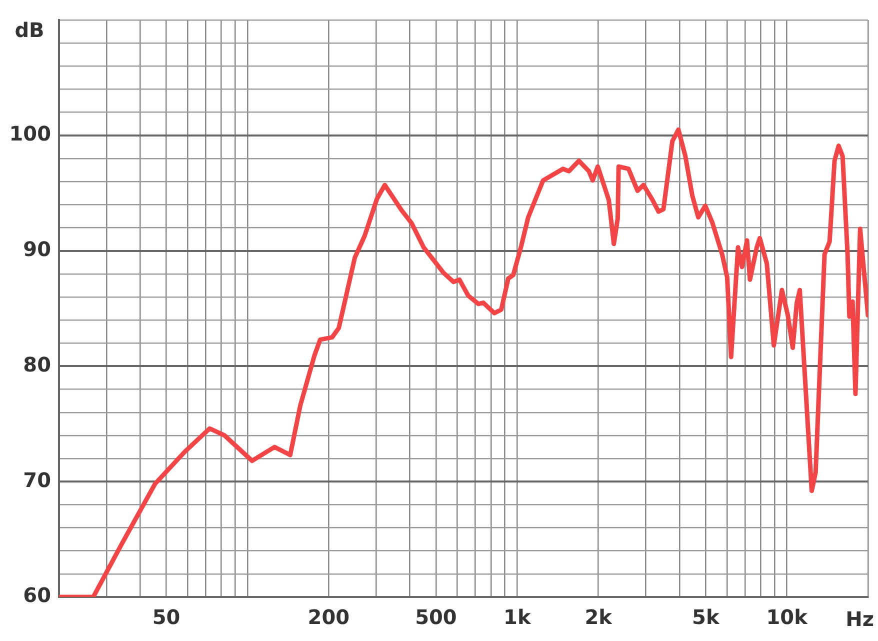 Image resolution: width=878 pixels, height=641 pixels. I want to click on x-axis-title: Hz, so click(860, 619).